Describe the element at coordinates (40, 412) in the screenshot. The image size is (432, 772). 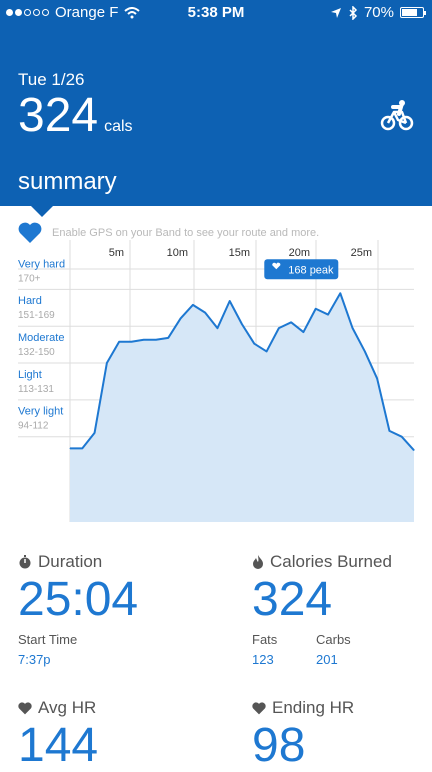
I see `zone-name: Very light` at that location.